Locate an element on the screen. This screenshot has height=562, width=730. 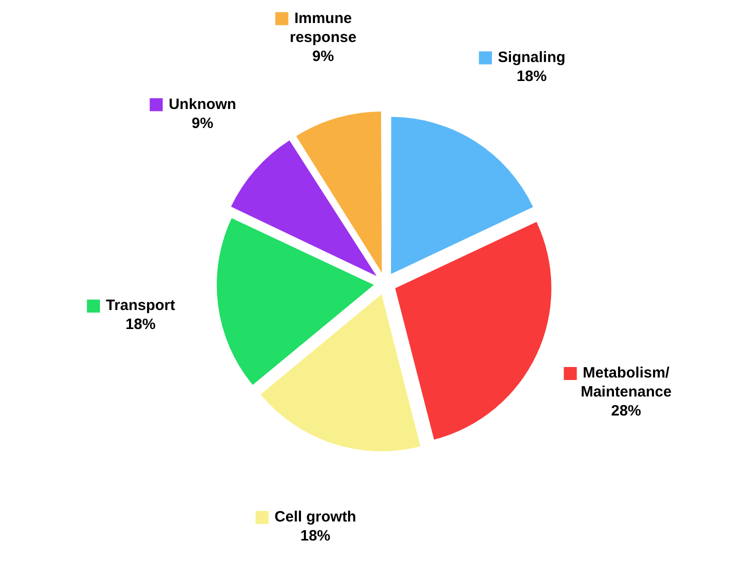
legend-label: Transport is located at coordinates (141, 305).